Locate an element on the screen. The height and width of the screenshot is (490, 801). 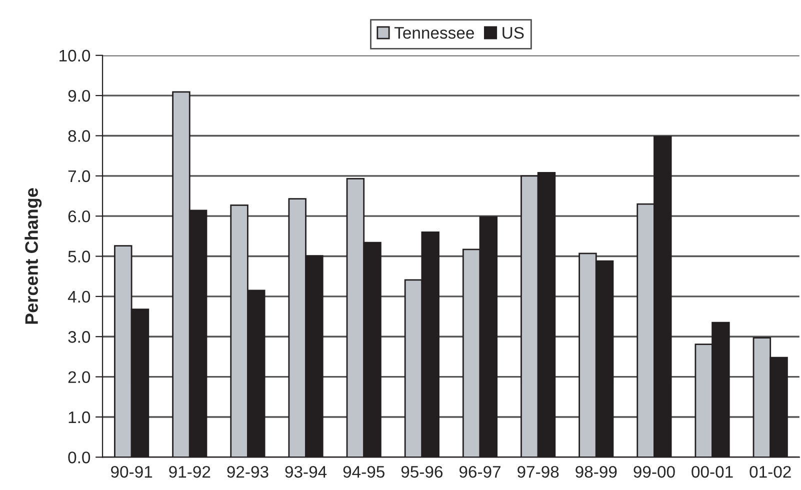
x-tick-label: 91-92 is located at coordinates (189, 472).